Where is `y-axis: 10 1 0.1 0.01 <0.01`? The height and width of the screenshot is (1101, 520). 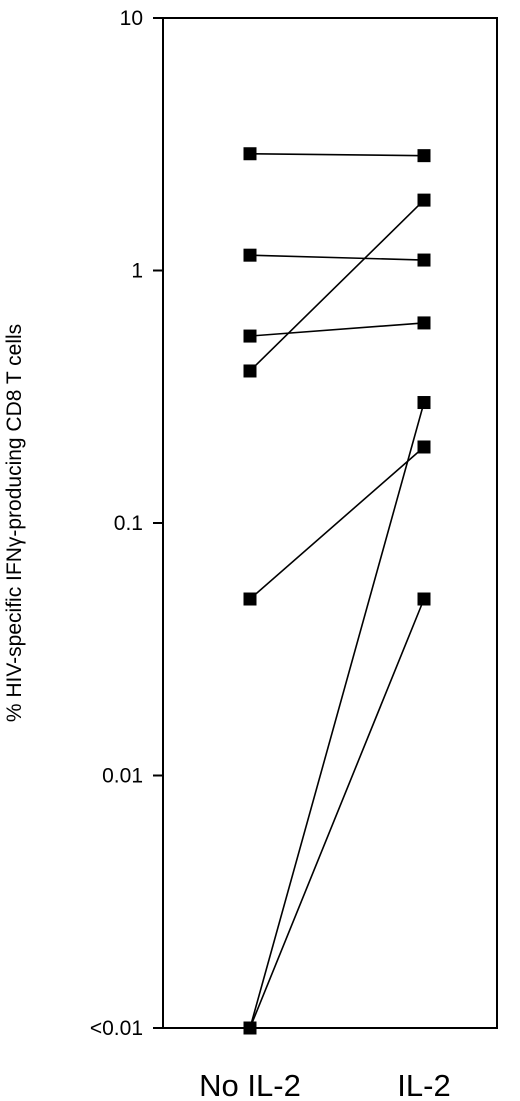
y-axis: 10 1 0.1 0.01 <0.01 is located at coordinates (126, 523).